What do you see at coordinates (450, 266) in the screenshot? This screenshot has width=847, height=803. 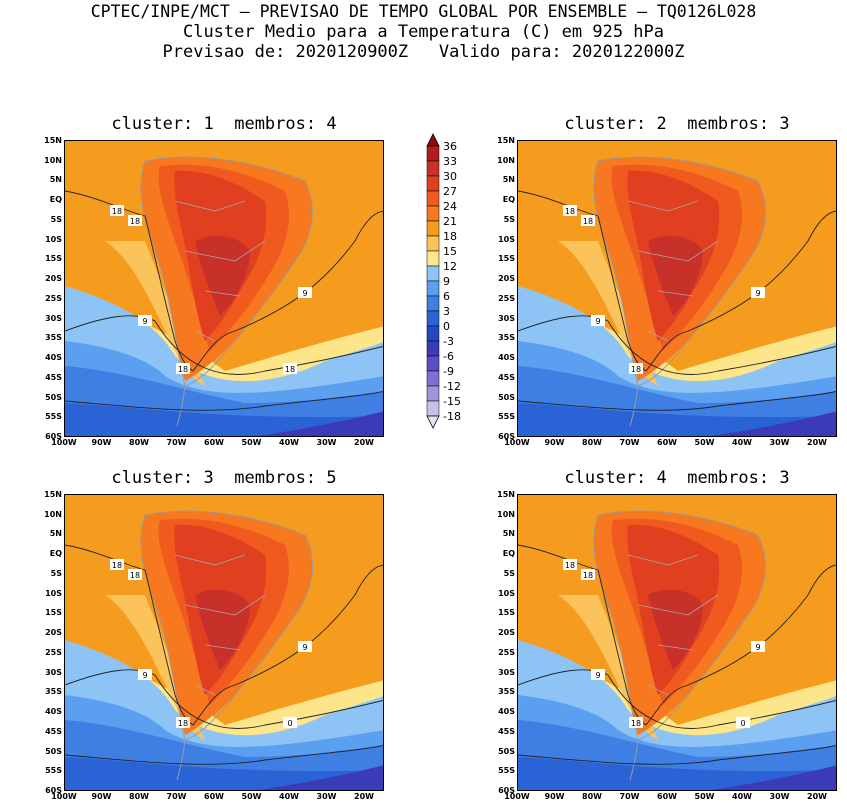 I see `colorbar-label: 12` at bounding box center [450, 266].